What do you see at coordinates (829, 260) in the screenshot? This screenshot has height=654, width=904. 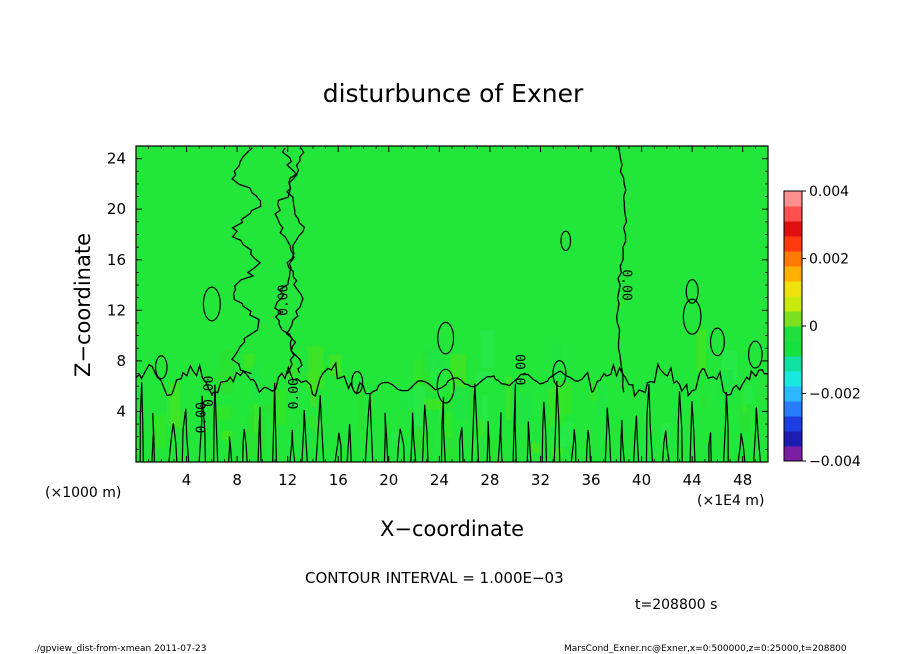 I see `colorbar-tick-label: 0.002` at bounding box center [829, 260].